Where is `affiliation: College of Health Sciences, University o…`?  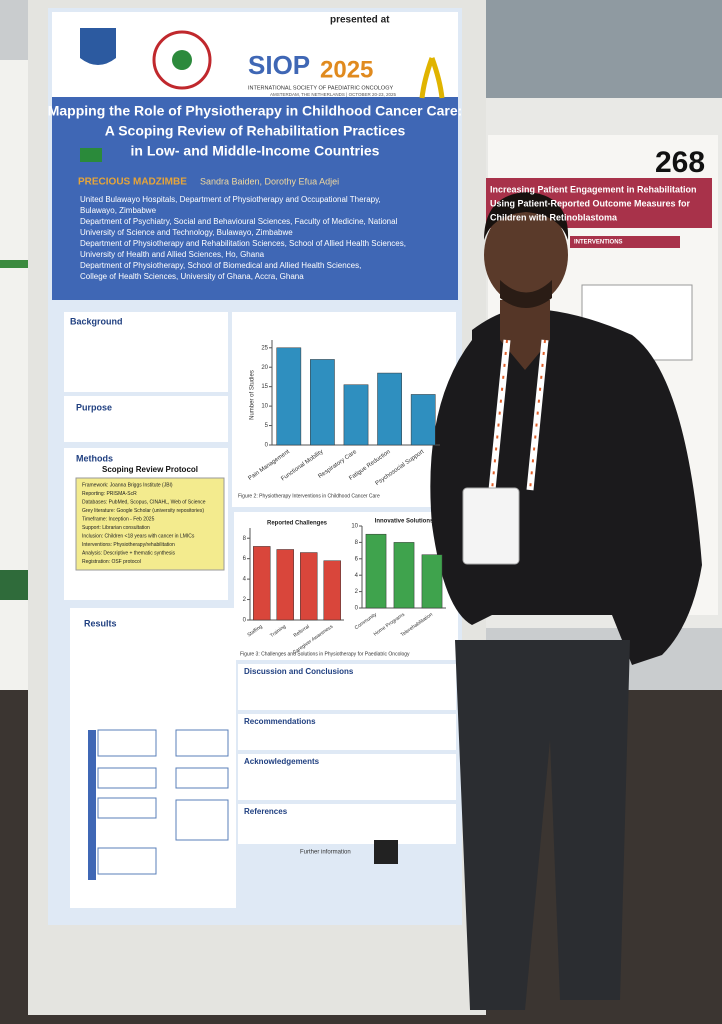 affiliation: College of Health Sciences, University o… is located at coordinates (192, 276).